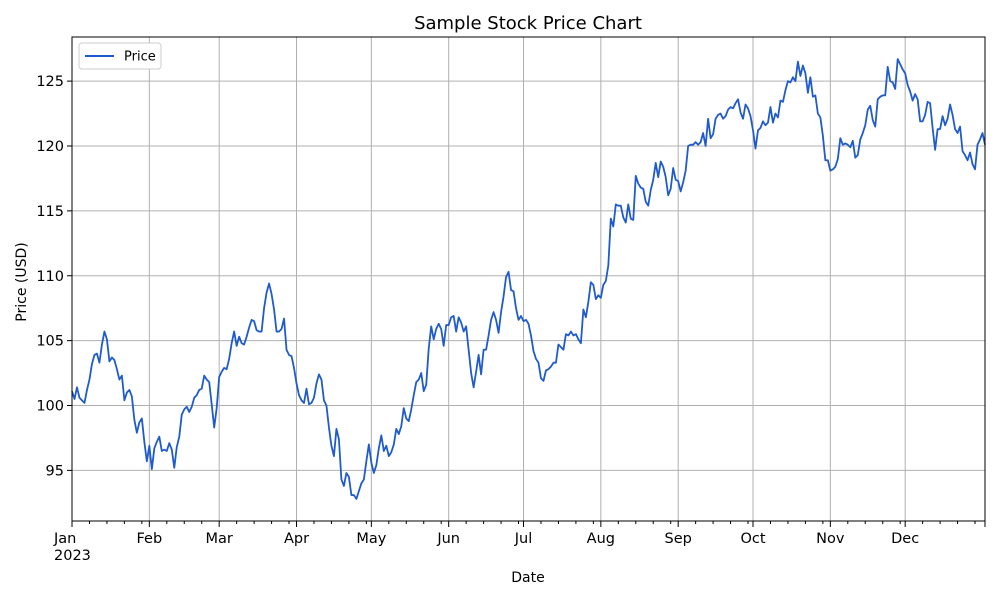 The height and width of the screenshot is (600, 1000). I want to click on x-tick-label: Dec, so click(905, 539).